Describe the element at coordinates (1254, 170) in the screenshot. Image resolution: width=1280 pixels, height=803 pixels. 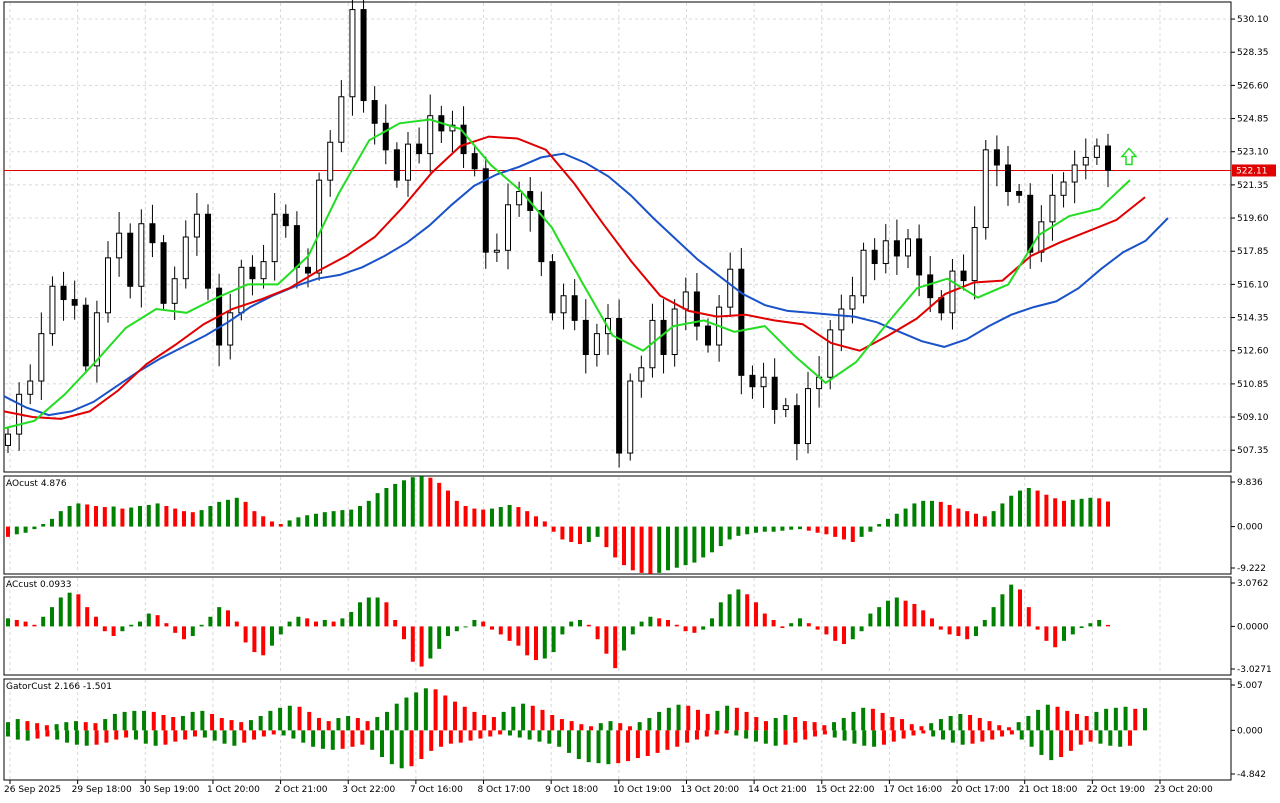
I see `current-price-label-bg` at that location.